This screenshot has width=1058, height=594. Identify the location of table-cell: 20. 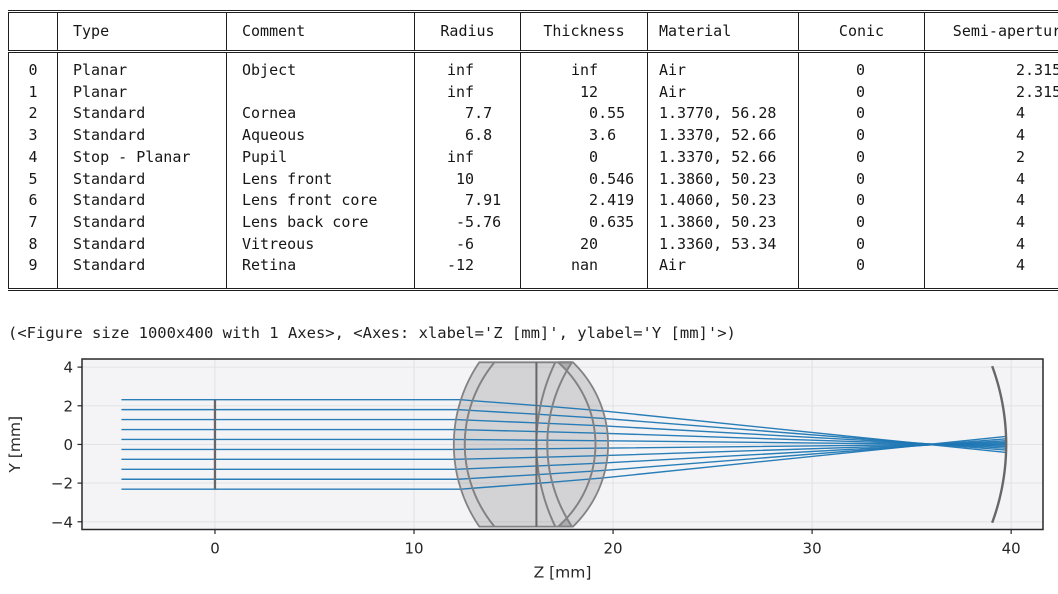
(584, 244).